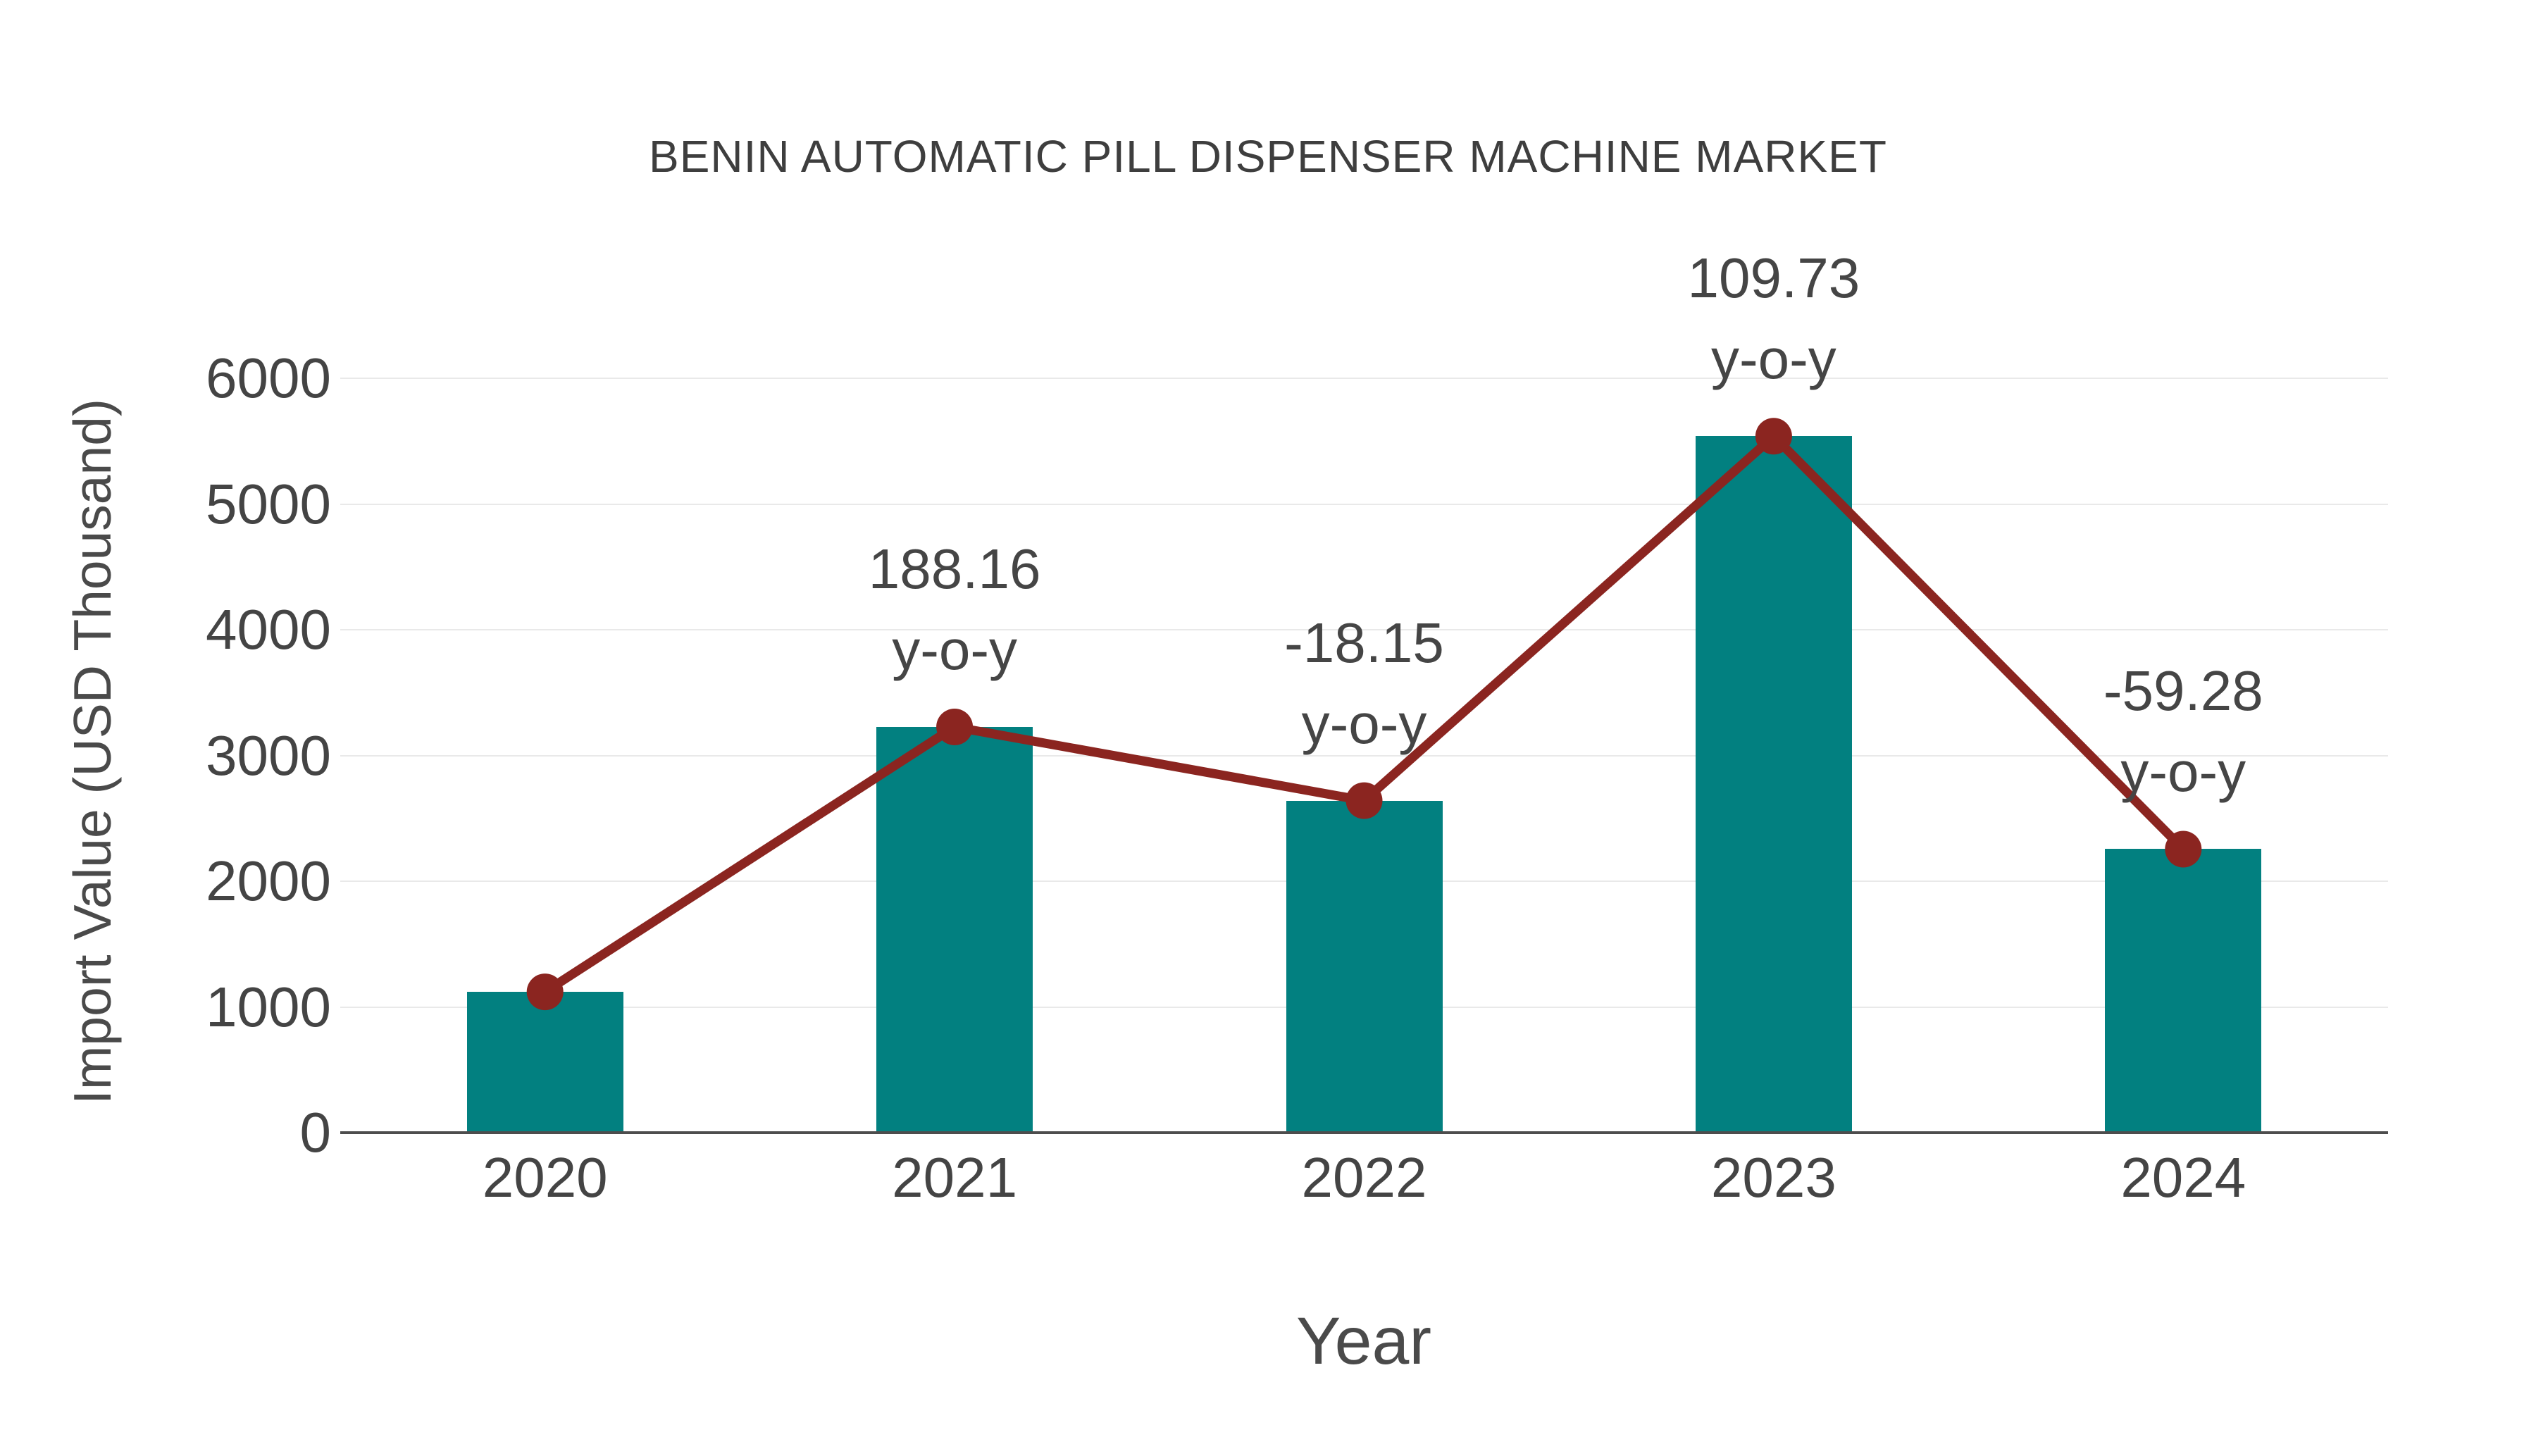 The height and width of the screenshot is (1456, 2536). Describe the element at coordinates (268, 1006) in the screenshot. I see `y-tick-label: 1000` at that location.